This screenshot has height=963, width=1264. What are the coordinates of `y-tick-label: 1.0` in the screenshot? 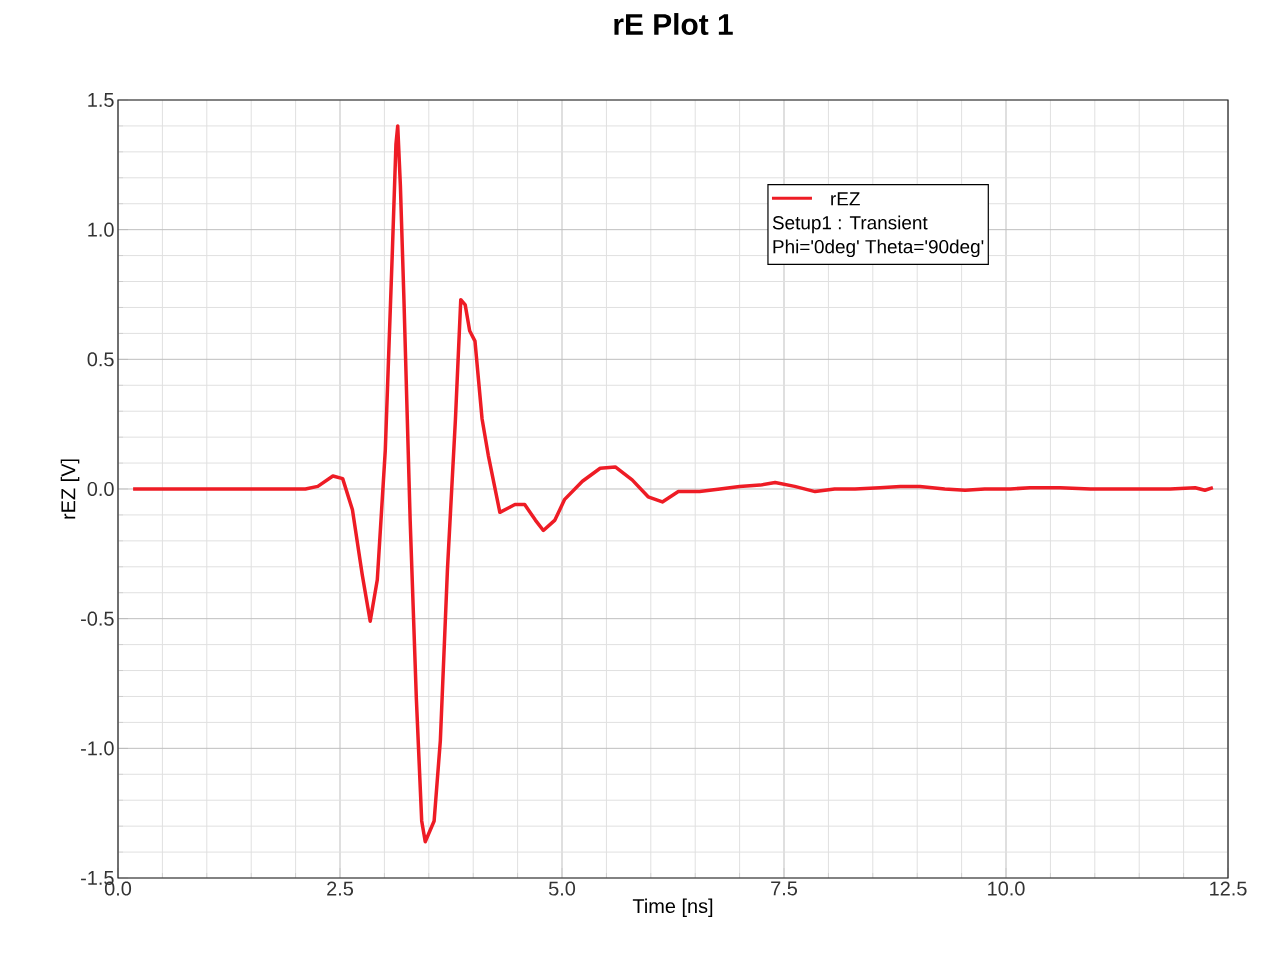 It's located at (101, 229).